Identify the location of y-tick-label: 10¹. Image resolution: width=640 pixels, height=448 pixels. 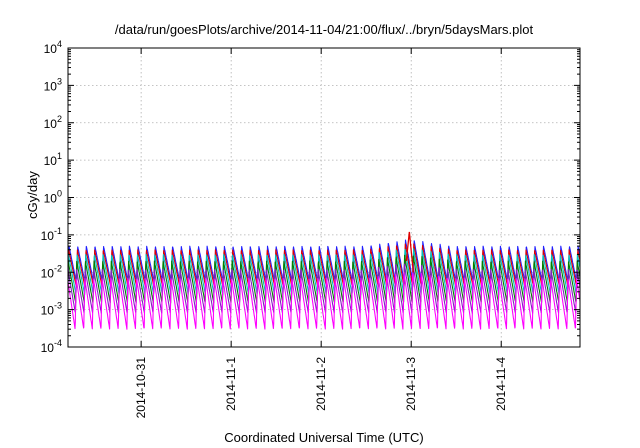
(53, 159).